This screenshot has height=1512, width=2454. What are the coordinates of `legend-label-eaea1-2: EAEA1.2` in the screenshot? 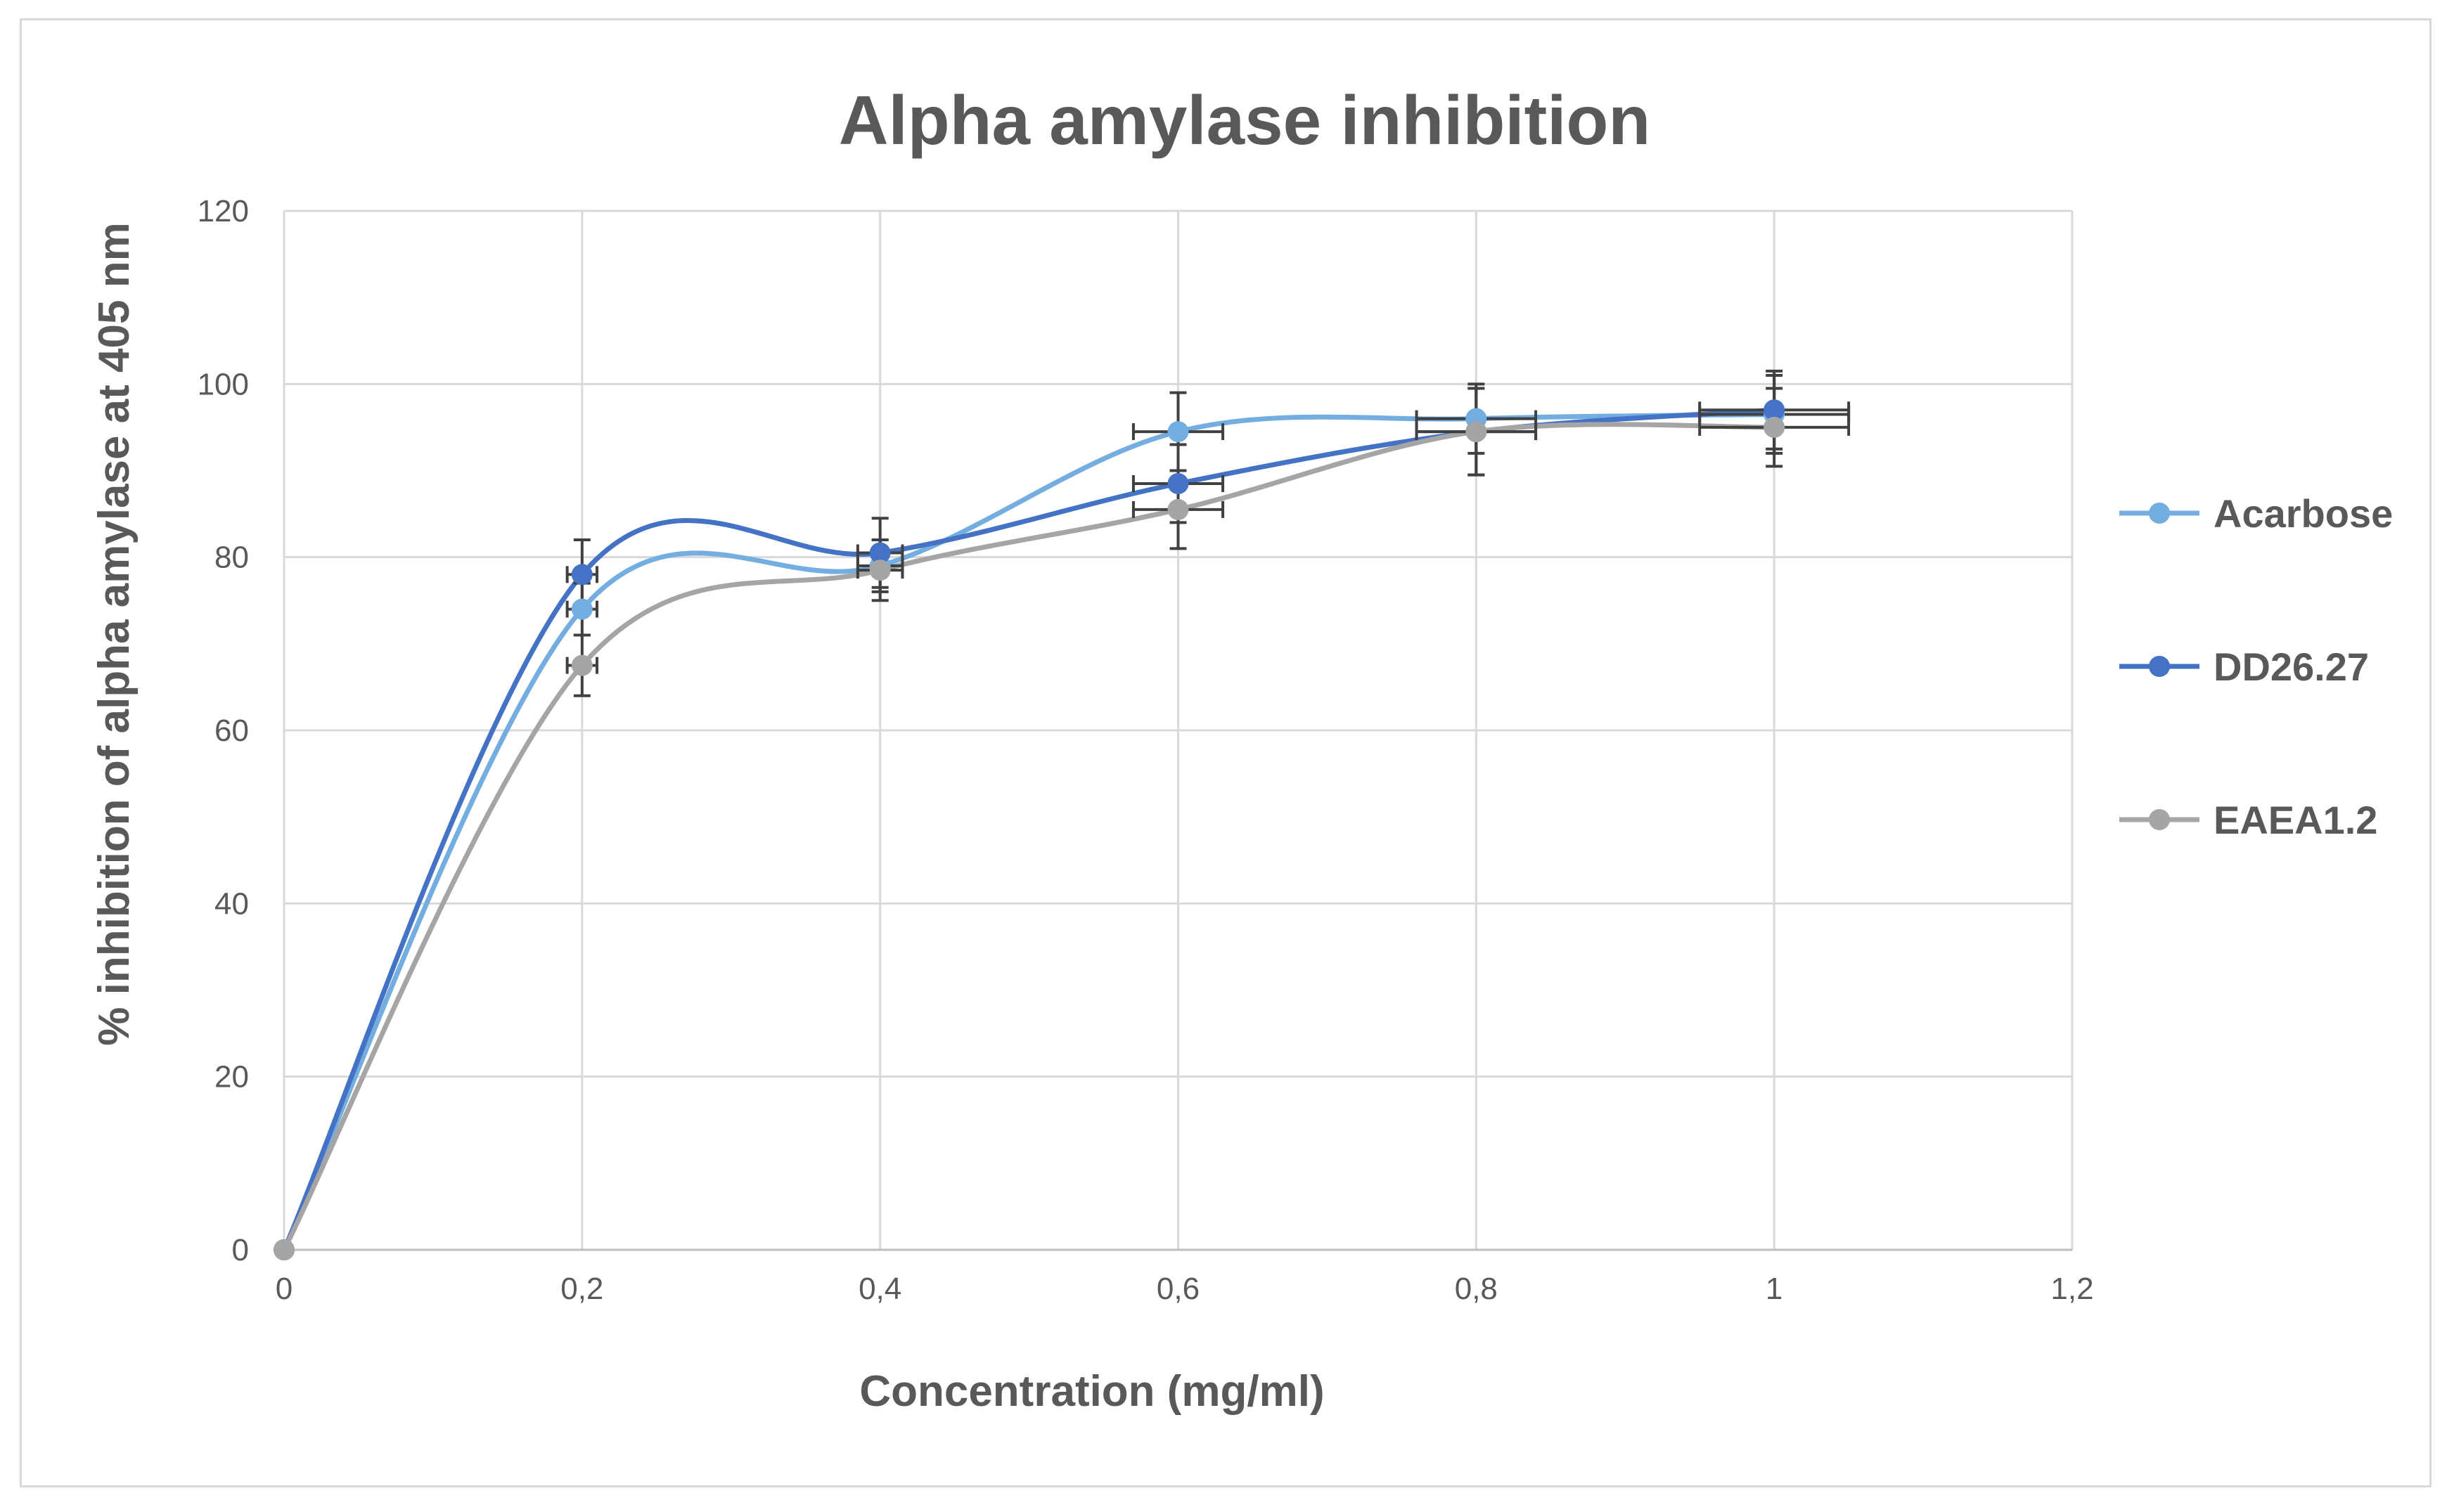 It's located at (2295, 820).